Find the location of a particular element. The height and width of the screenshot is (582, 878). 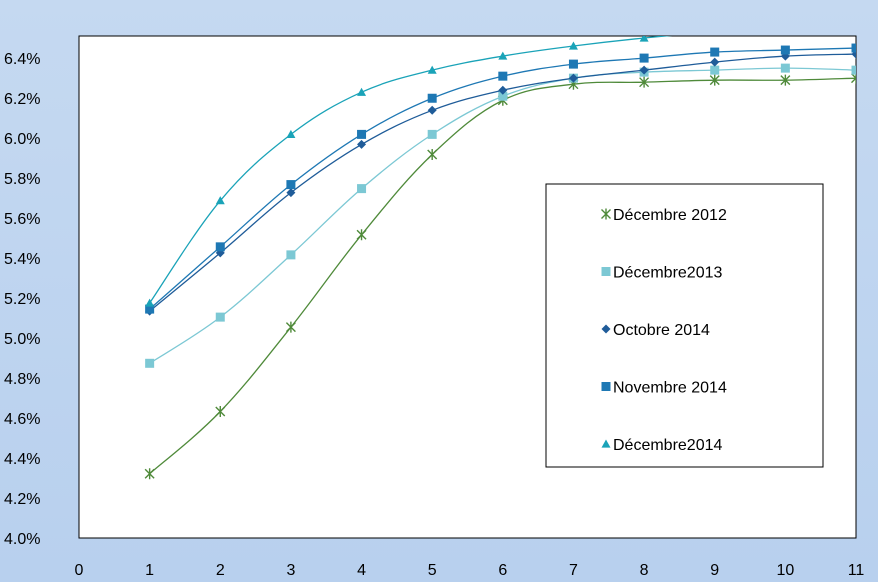

y-tick-label: 5.0% is located at coordinates (22, 339).